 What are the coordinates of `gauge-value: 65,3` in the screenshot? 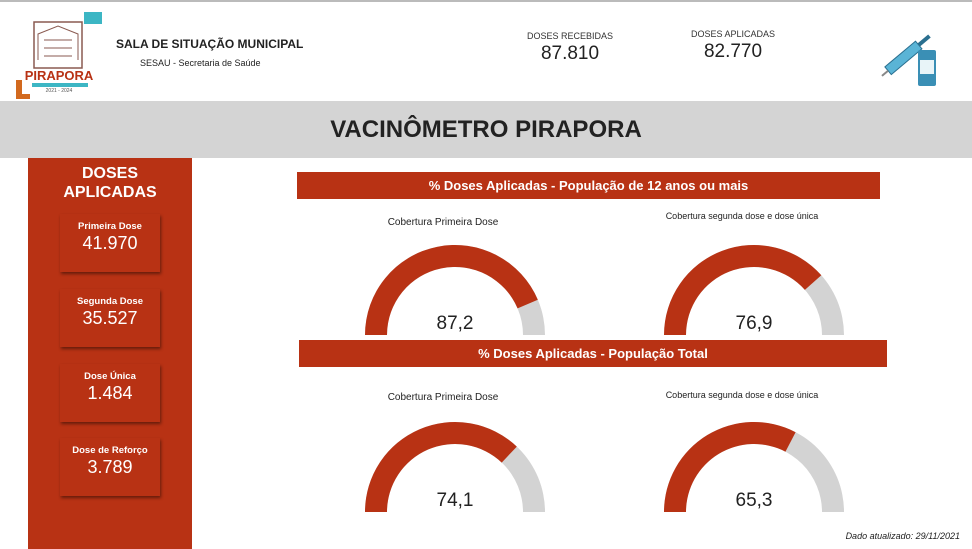 It's located at (754, 500).